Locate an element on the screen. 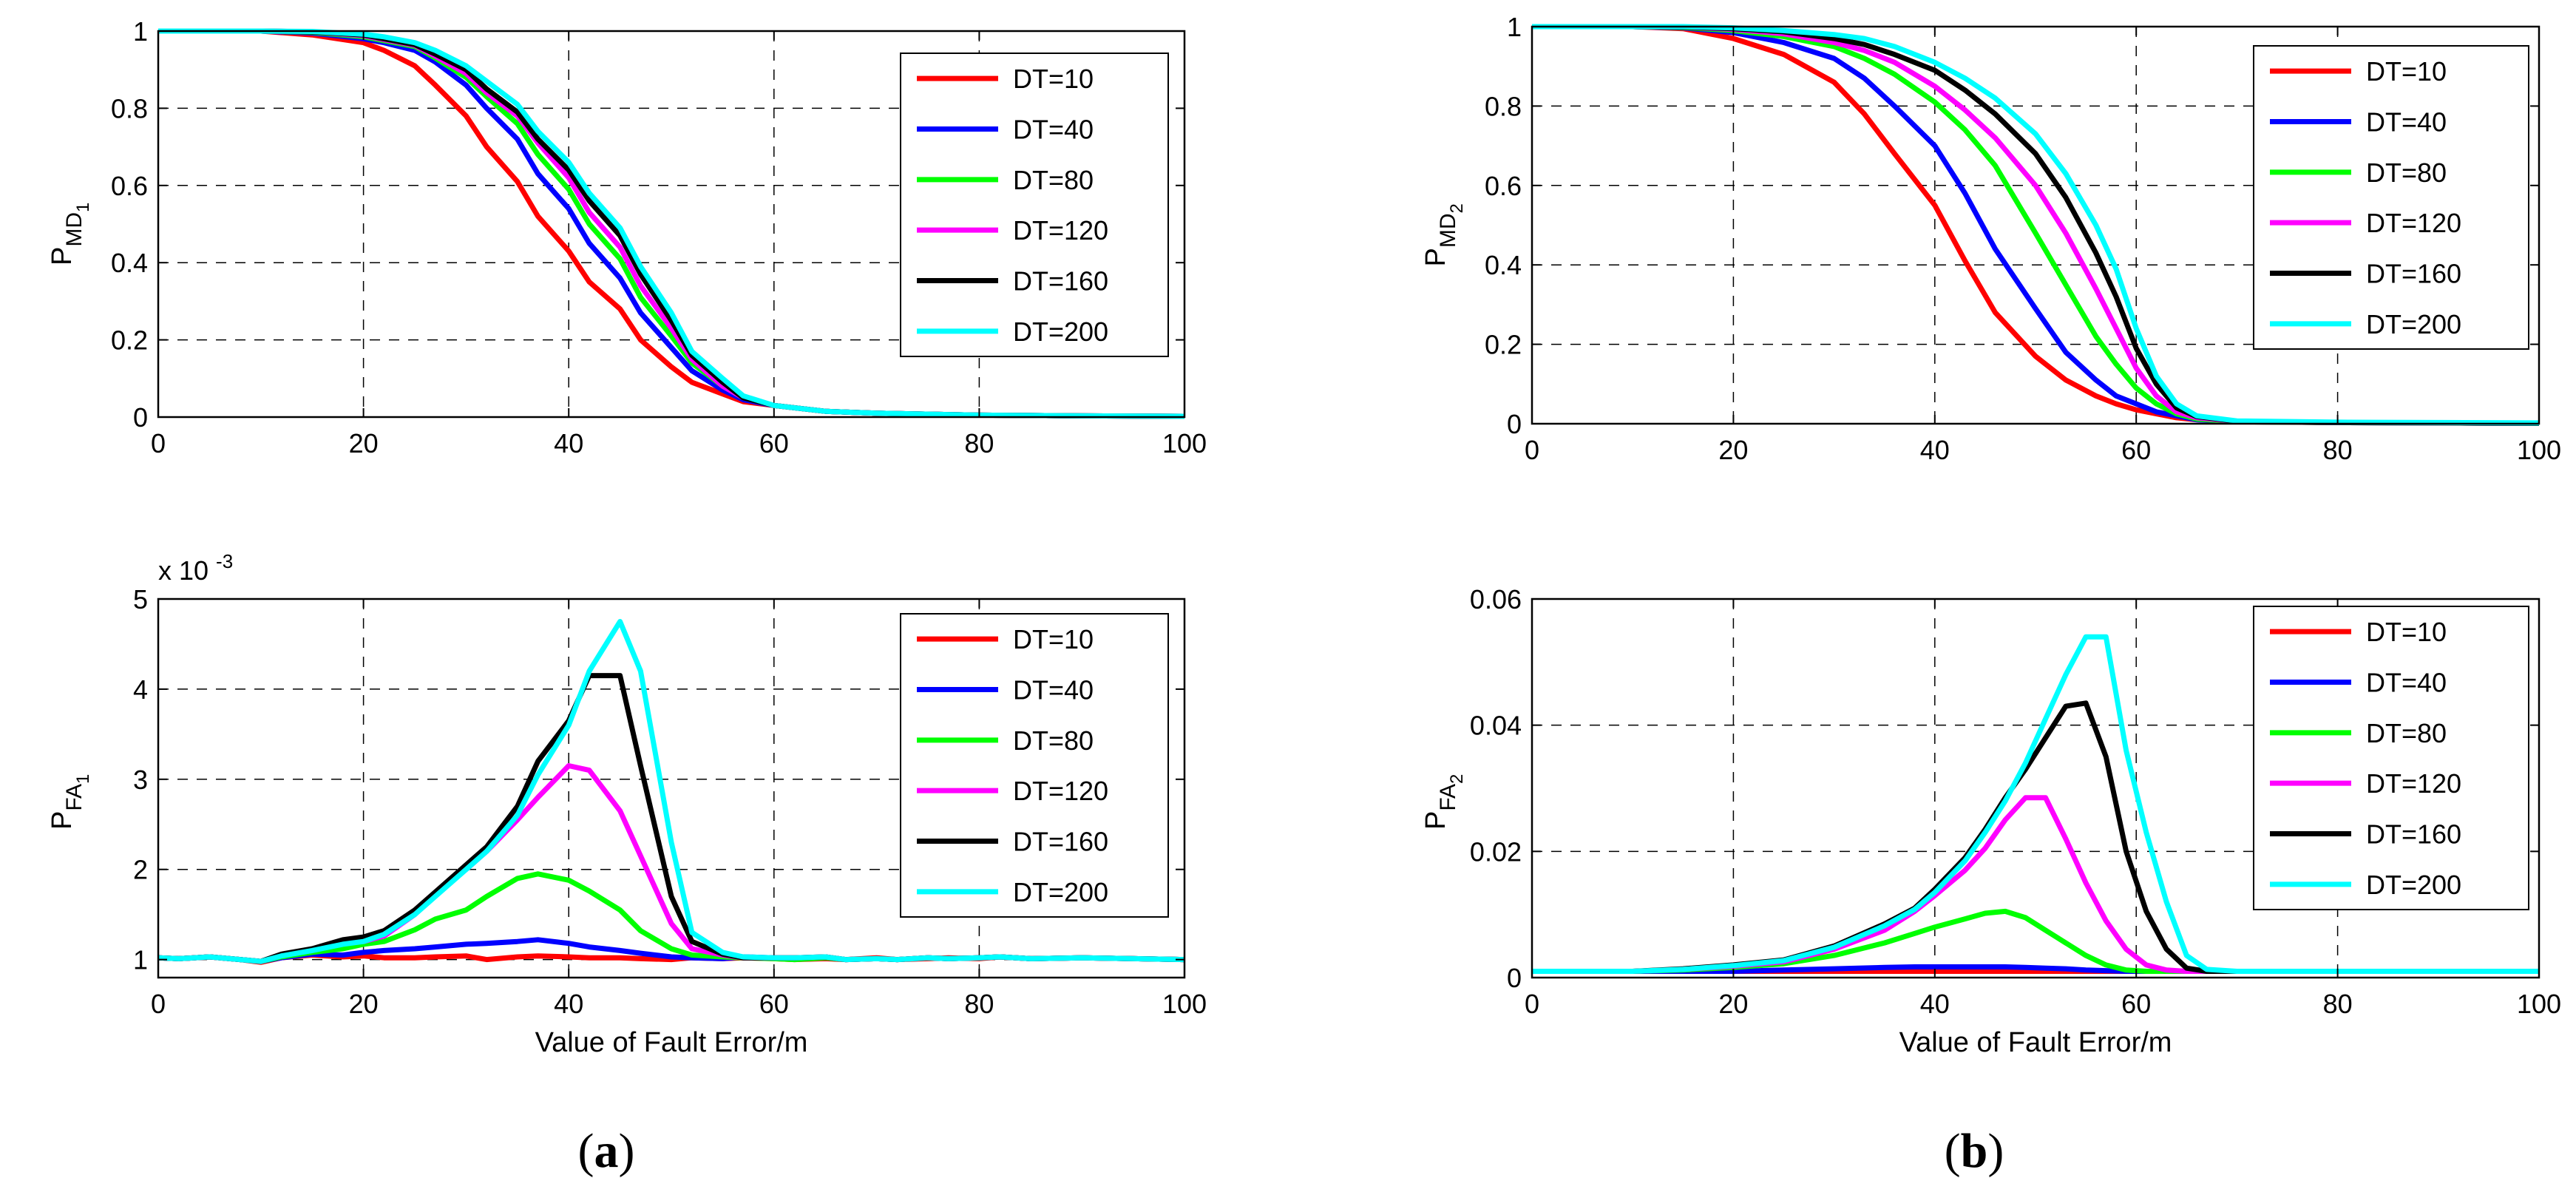 Image resolution: width=2576 pixels, height=1195 pixels. y-axis-label: PMD2 is located at coordinates (1443, 234).